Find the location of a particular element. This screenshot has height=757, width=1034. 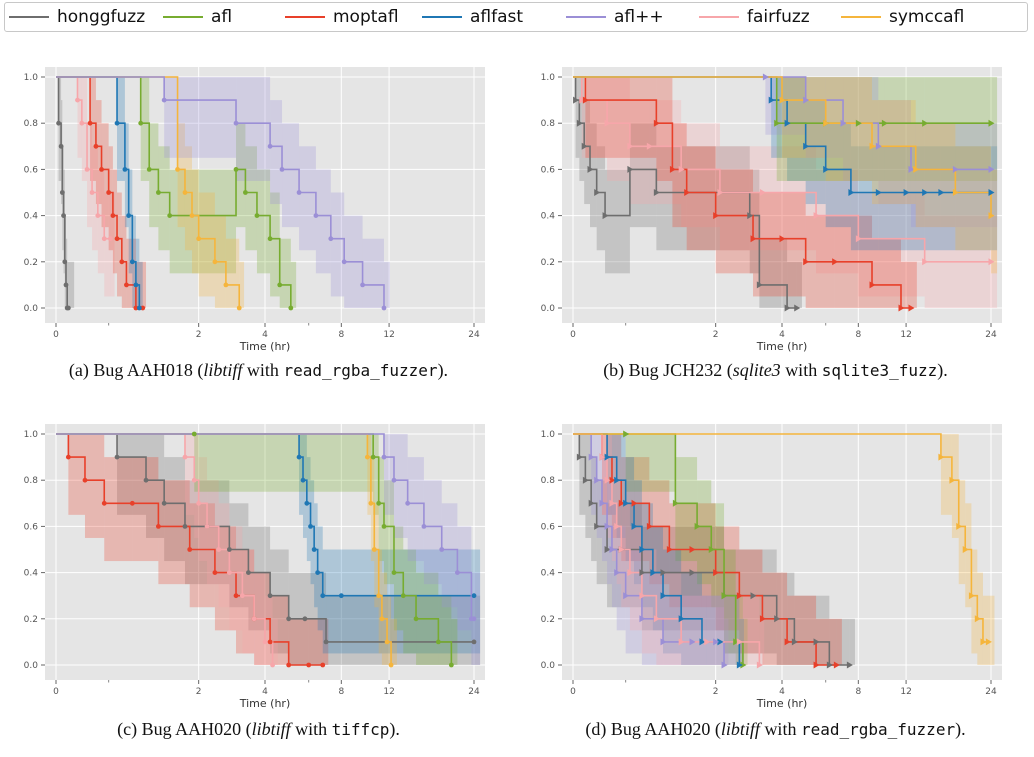

confidence-band-afl++ is located at coordinates (400, 486).